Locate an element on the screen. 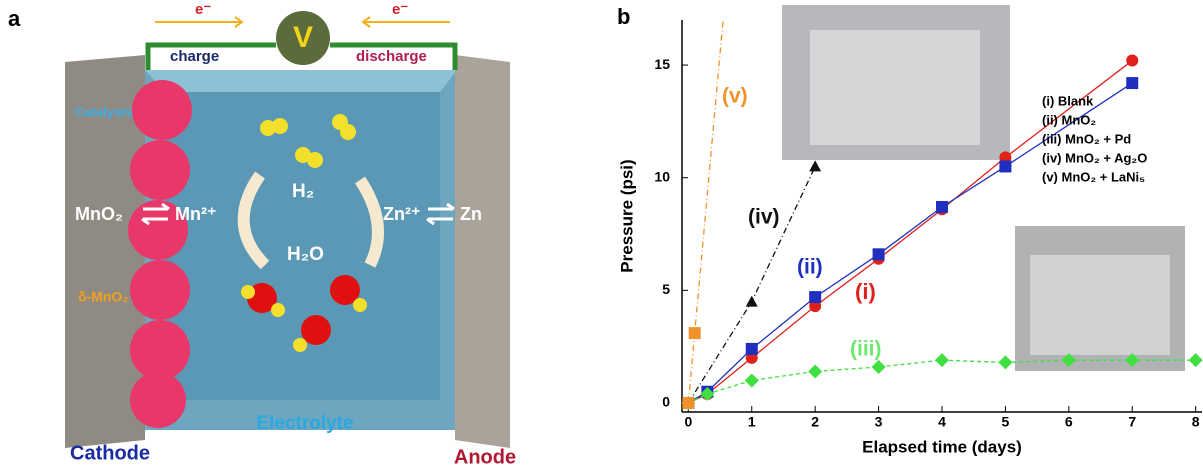  anode-label: Anode is located at coordinates (485, 457).